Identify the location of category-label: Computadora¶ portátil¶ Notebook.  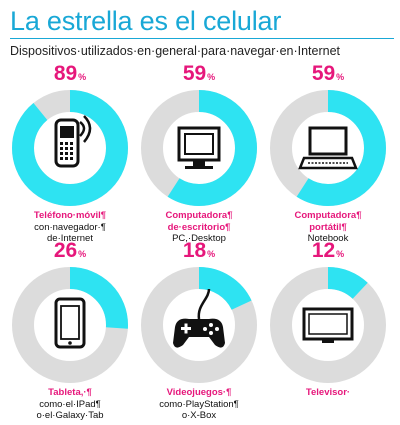
(328, 227).